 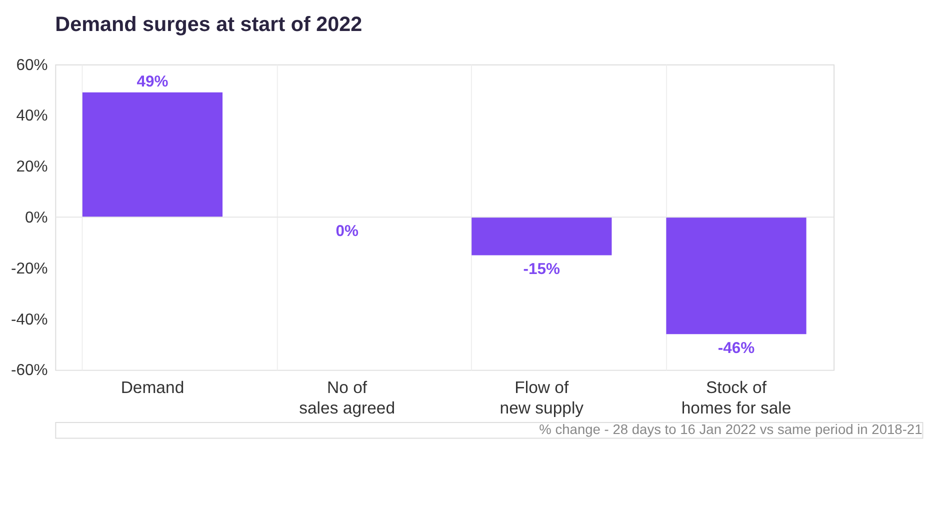 What do you see at coordinates (36, 218) in the screenshot?
I see `y-tick-label: 0%` at bounding box center [36, 218].